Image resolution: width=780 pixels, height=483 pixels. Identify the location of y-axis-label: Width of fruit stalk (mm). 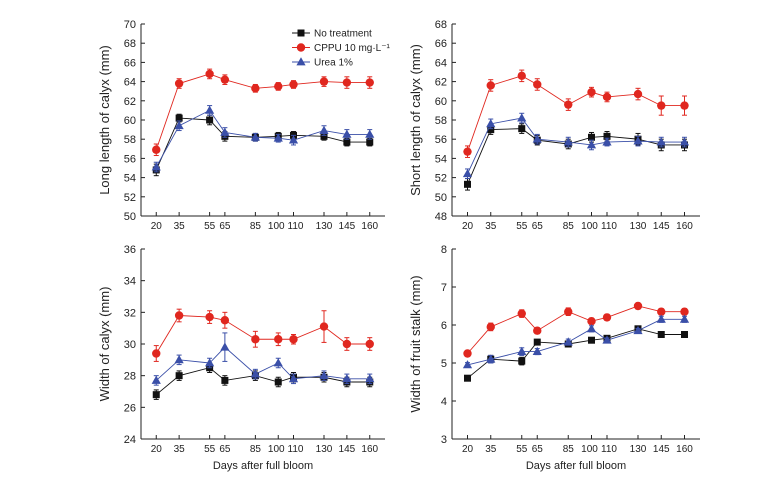
(415, 343).